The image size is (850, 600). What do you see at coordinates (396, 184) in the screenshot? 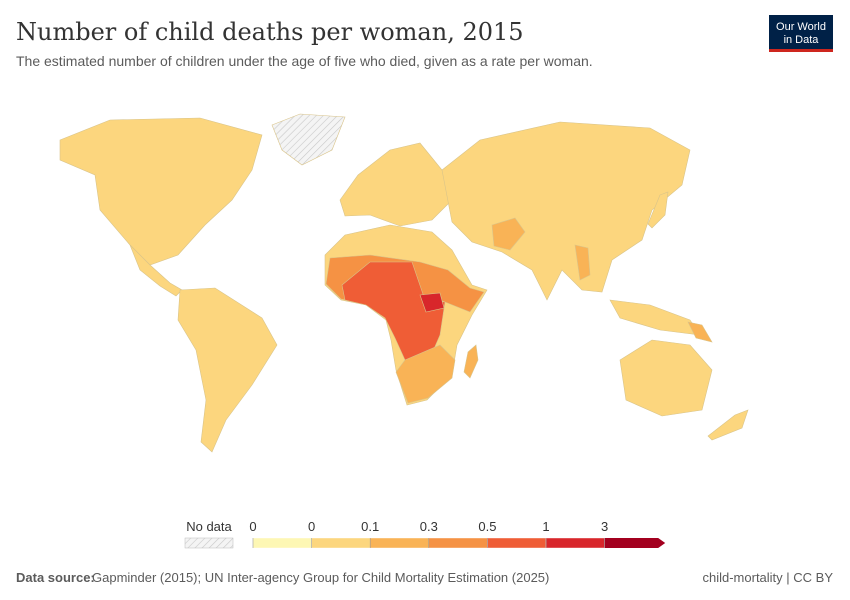
I see `europe` at bounding box center [396, 184].